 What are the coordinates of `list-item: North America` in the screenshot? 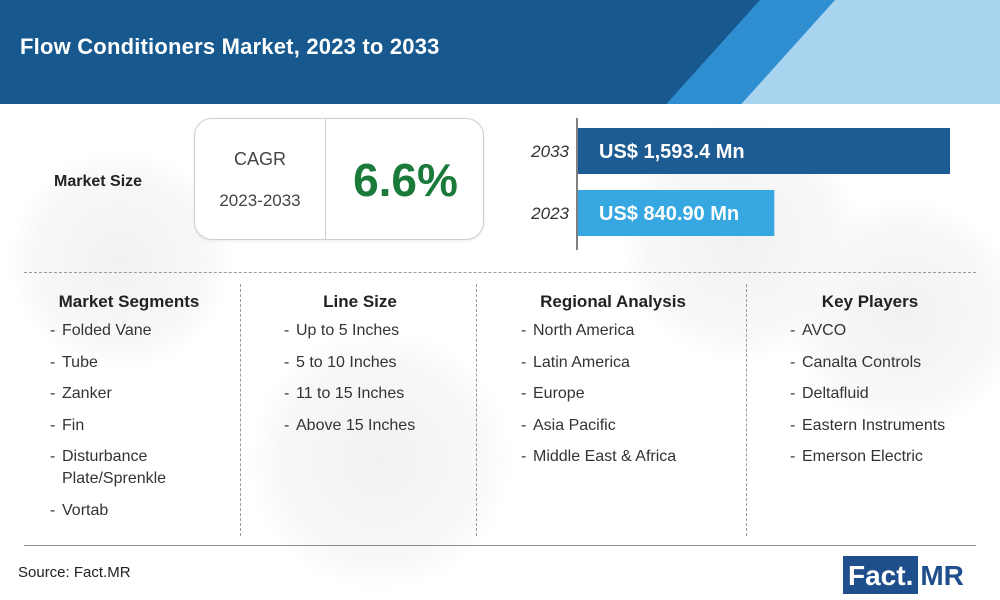 It's located at (629, 331).